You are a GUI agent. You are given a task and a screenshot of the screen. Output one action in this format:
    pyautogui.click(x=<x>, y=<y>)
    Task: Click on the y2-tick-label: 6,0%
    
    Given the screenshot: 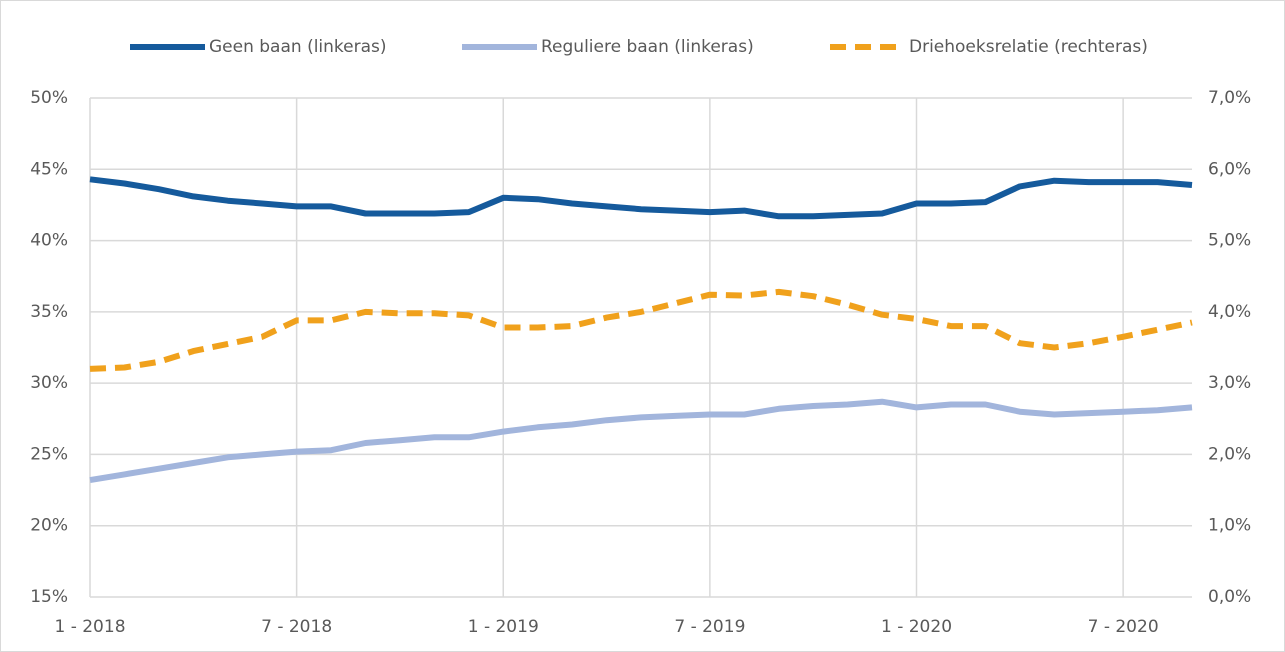 What is the action you would take?
    pyautogui.click(x=1229, y=169)
    